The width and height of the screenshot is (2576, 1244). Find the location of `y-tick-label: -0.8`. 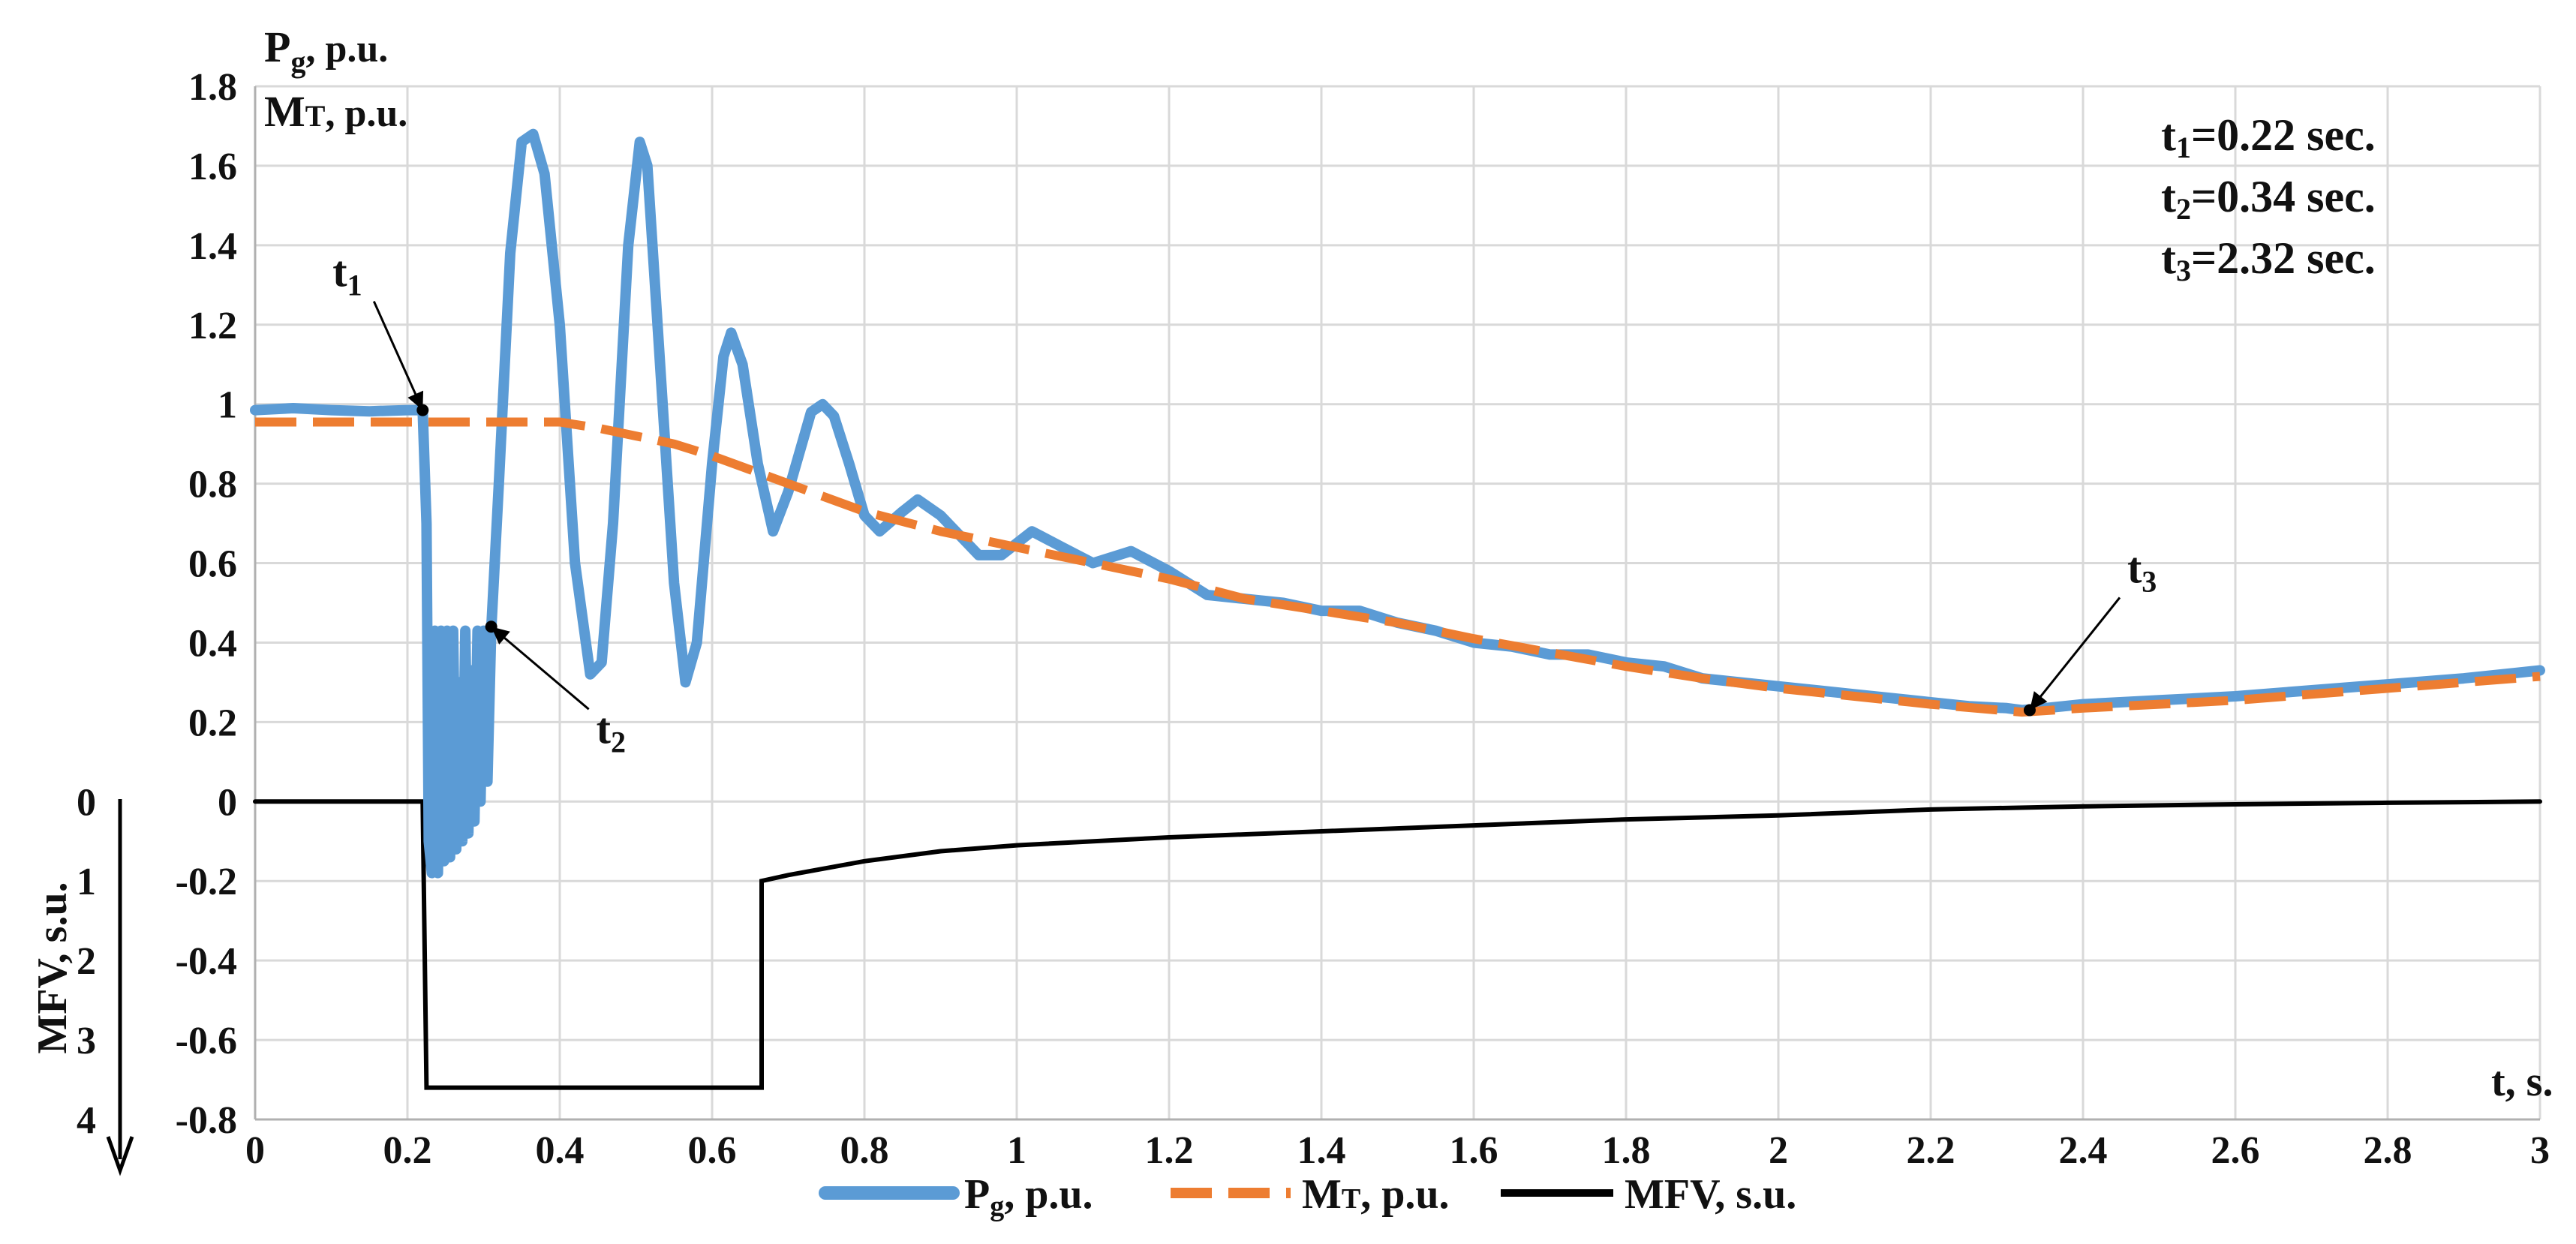

y-tick-label: -0.8 is located at coordinates (206, 1120).